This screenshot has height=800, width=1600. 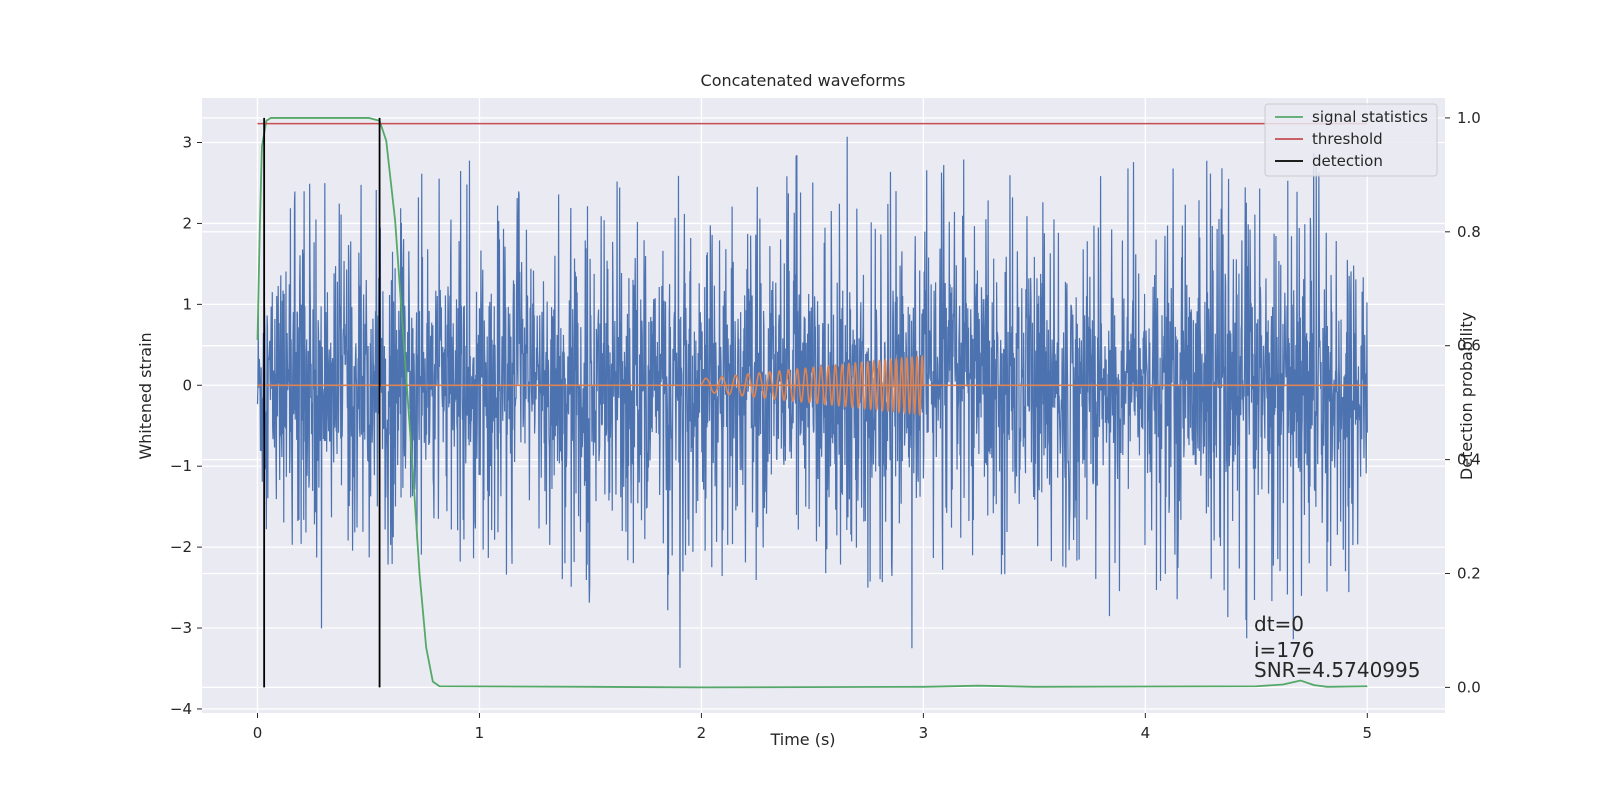 I want to click on legend-label-threshold: threshold, so click(x=1347, y=139).